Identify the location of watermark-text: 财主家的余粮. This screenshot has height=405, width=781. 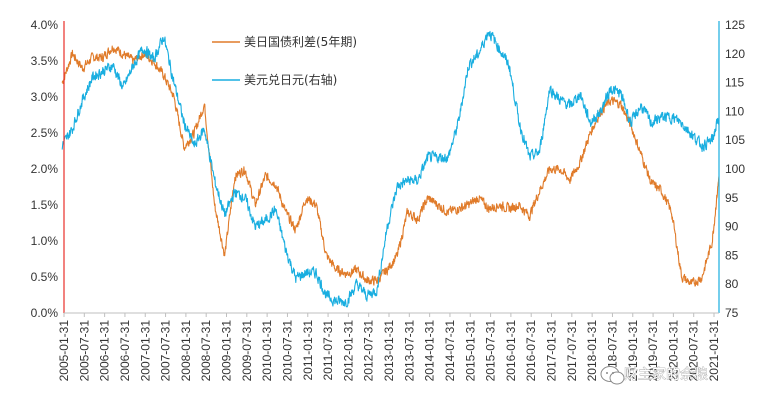
(666, 374).